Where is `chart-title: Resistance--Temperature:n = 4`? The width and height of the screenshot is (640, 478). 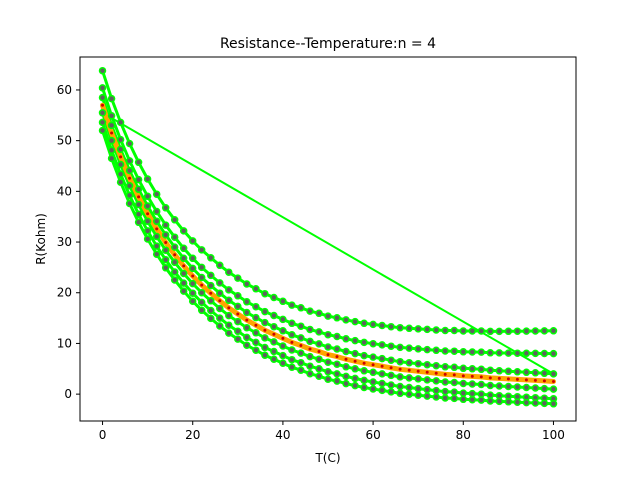 chart-title: Resistance--Temperature:n = 4 is located at coordinates (328, 44).